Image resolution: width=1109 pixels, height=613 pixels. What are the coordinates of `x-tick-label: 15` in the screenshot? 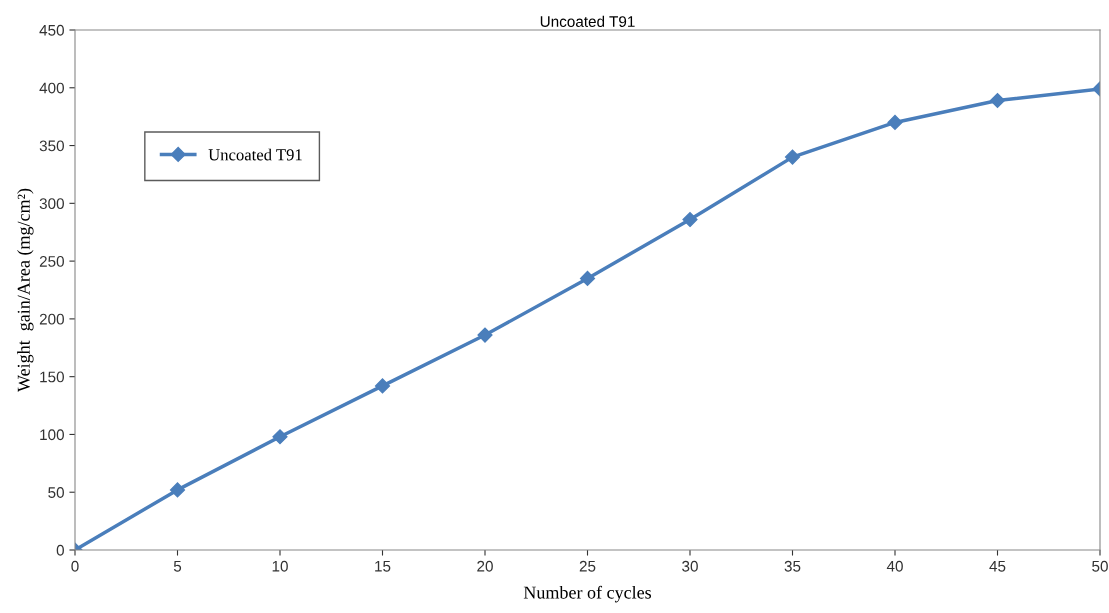 It's located at (383, 566).